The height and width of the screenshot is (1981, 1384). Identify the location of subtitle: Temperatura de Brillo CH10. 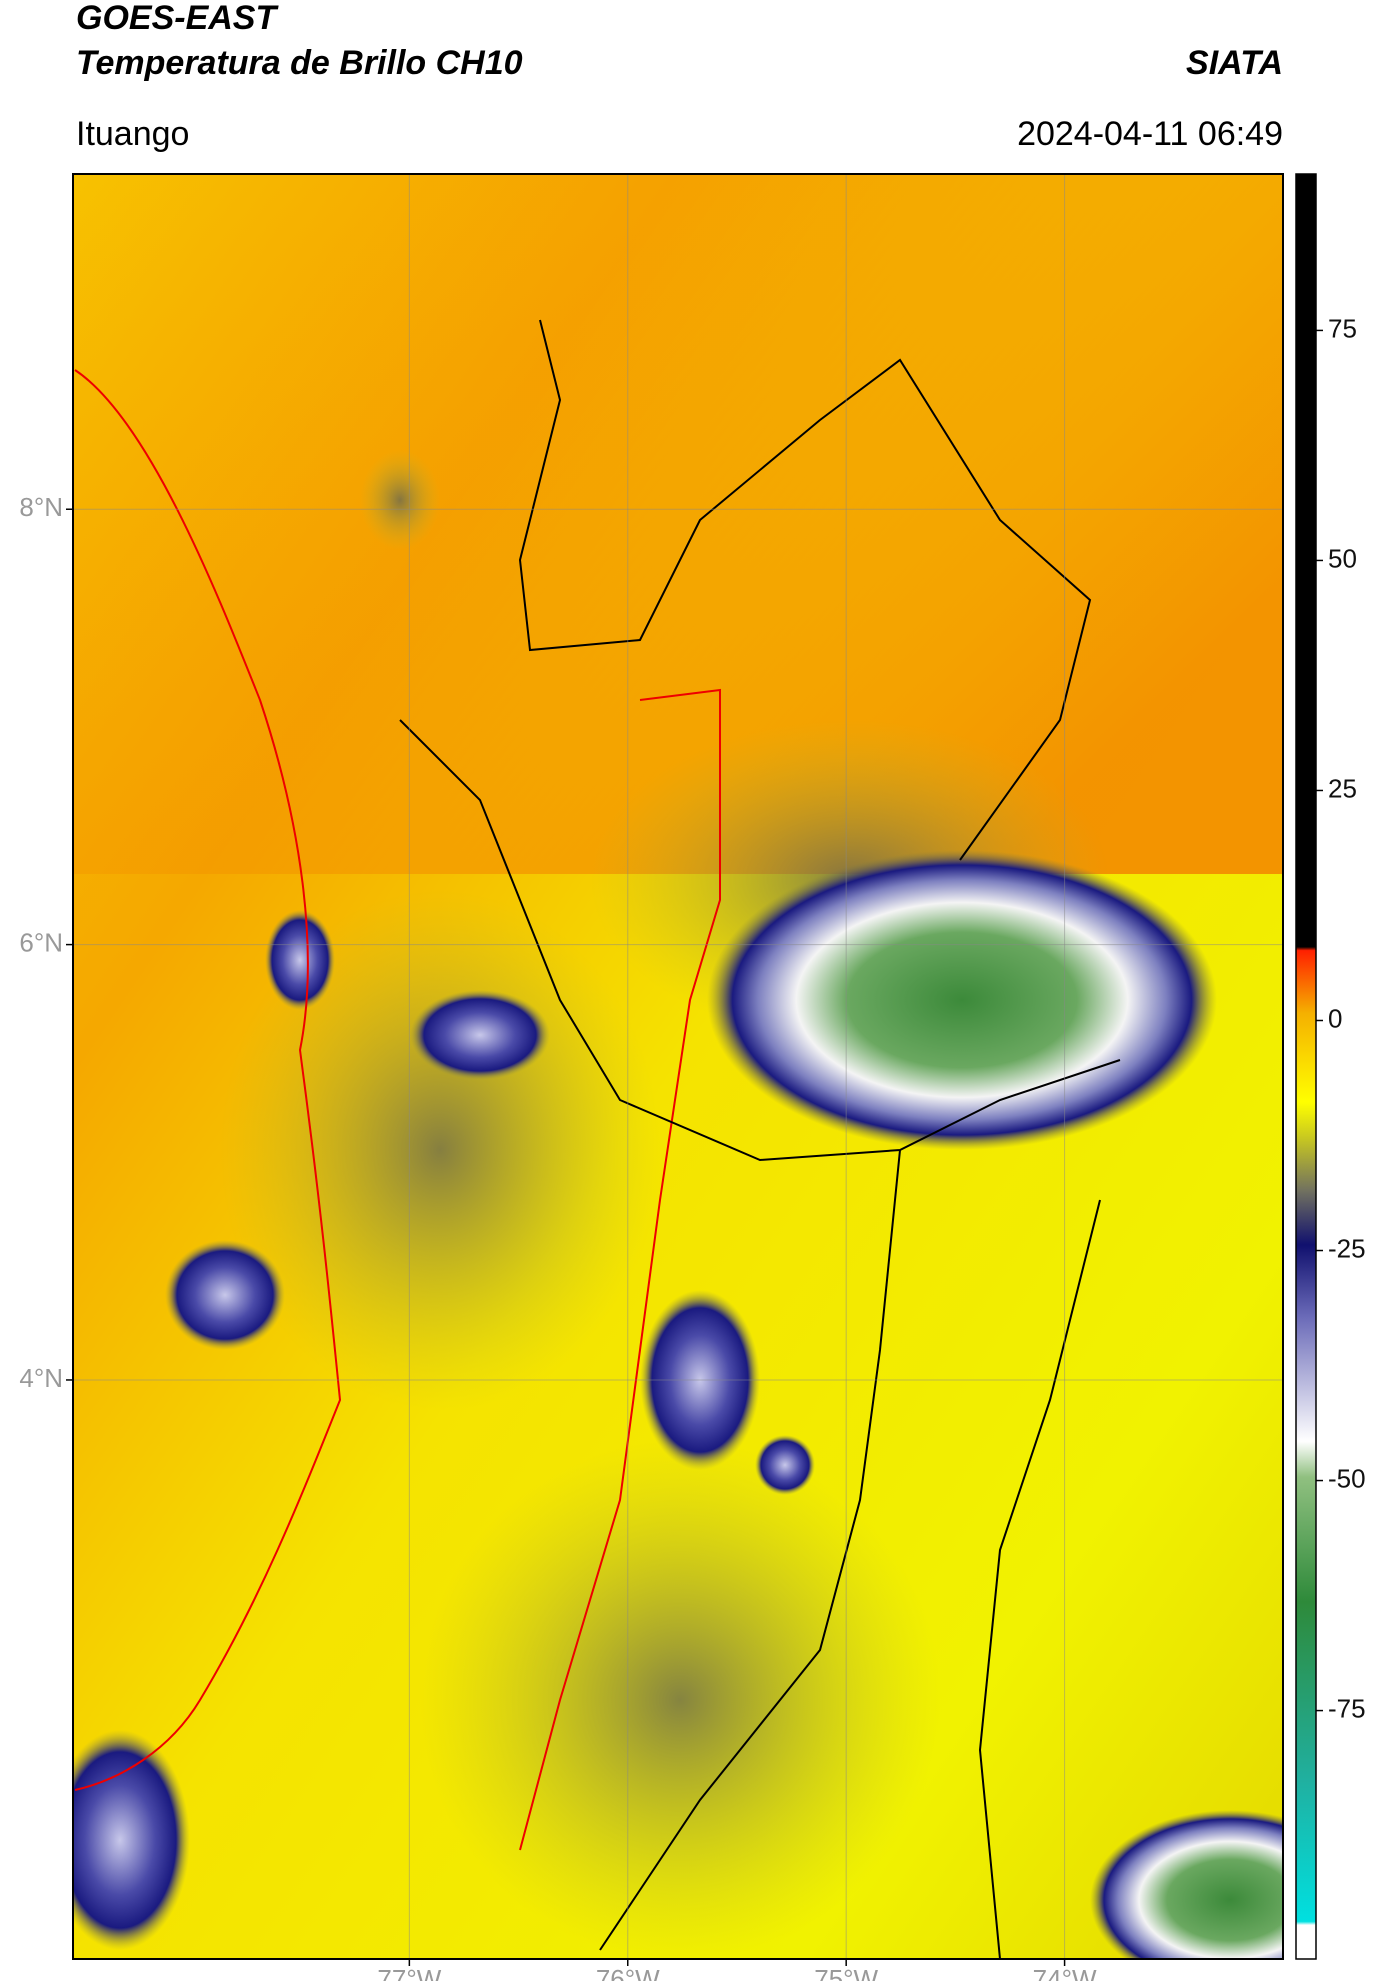
(299, 63).